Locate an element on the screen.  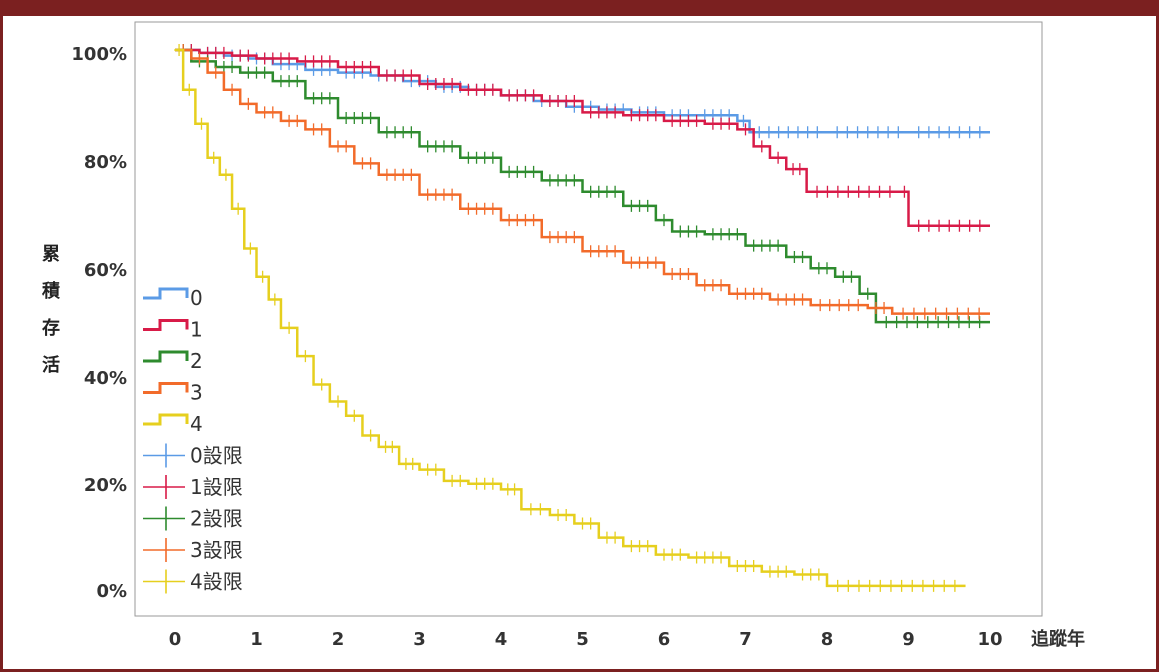
legend-censor-label-0: 0設限 is located at coordinates (216, 456).